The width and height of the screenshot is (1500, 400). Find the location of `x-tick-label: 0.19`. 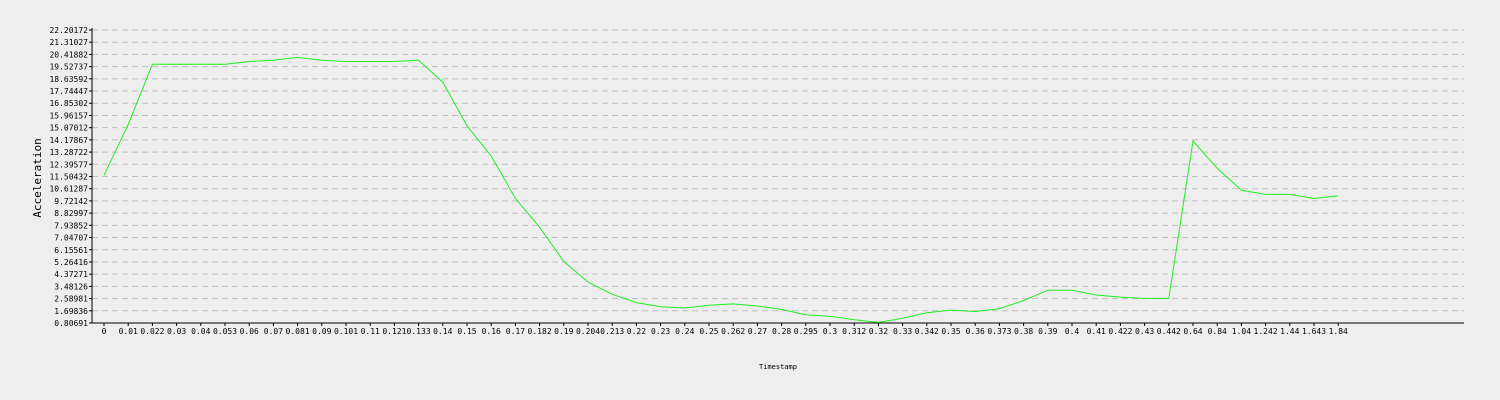

x-tick-label: 0.19 is located at coordinates (563, 331).